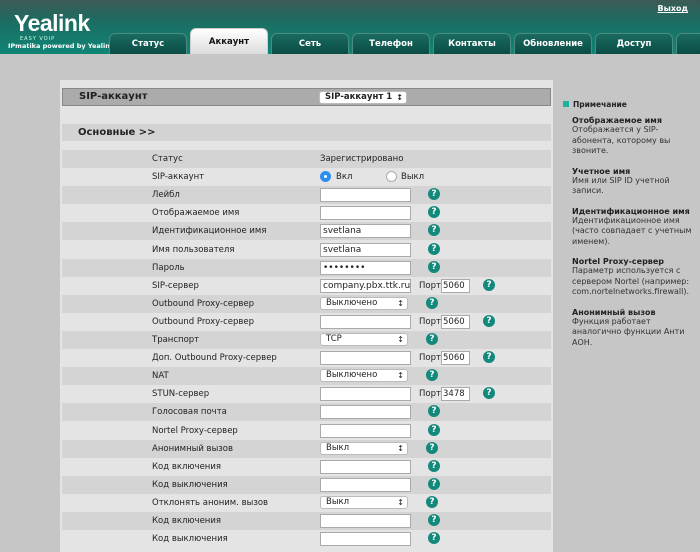 The height and width of the screenshot is (552, 700). Describe the element at coordinates (472, 43) in the screenshot. I see `tab-4: Контакты` at that location.